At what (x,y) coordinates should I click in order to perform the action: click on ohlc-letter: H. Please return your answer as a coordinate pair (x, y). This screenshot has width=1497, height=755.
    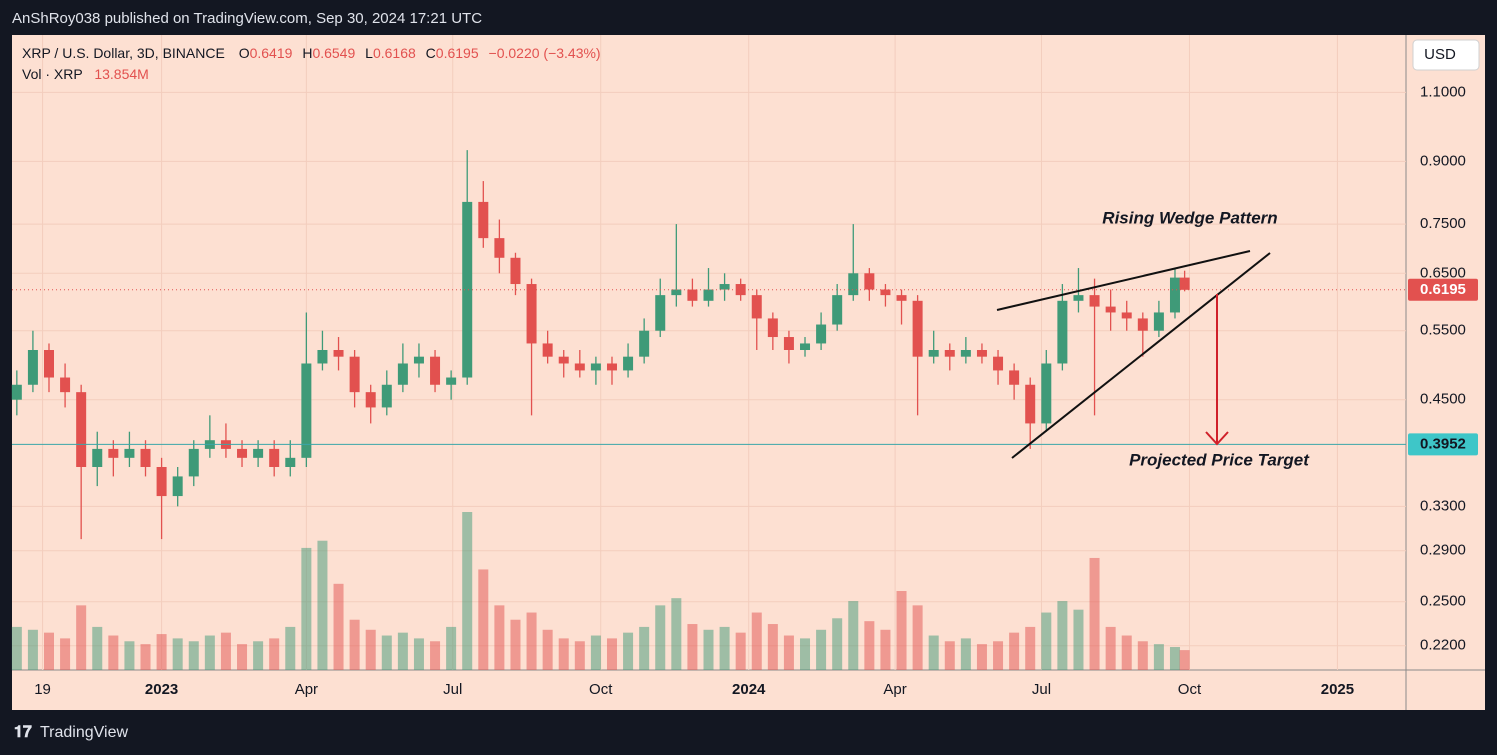
    Looking at the image, I should click on (307, 53).